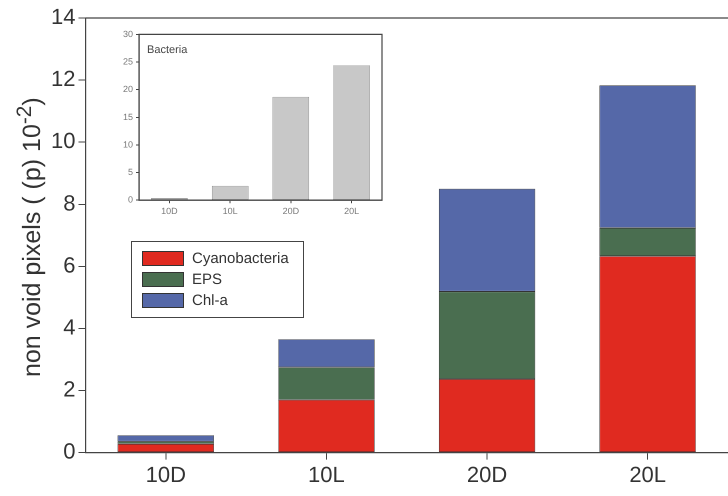  Describe the element at coordinates (69, 327) in the screenshot. I see `y-tick-label: 4` at that location.